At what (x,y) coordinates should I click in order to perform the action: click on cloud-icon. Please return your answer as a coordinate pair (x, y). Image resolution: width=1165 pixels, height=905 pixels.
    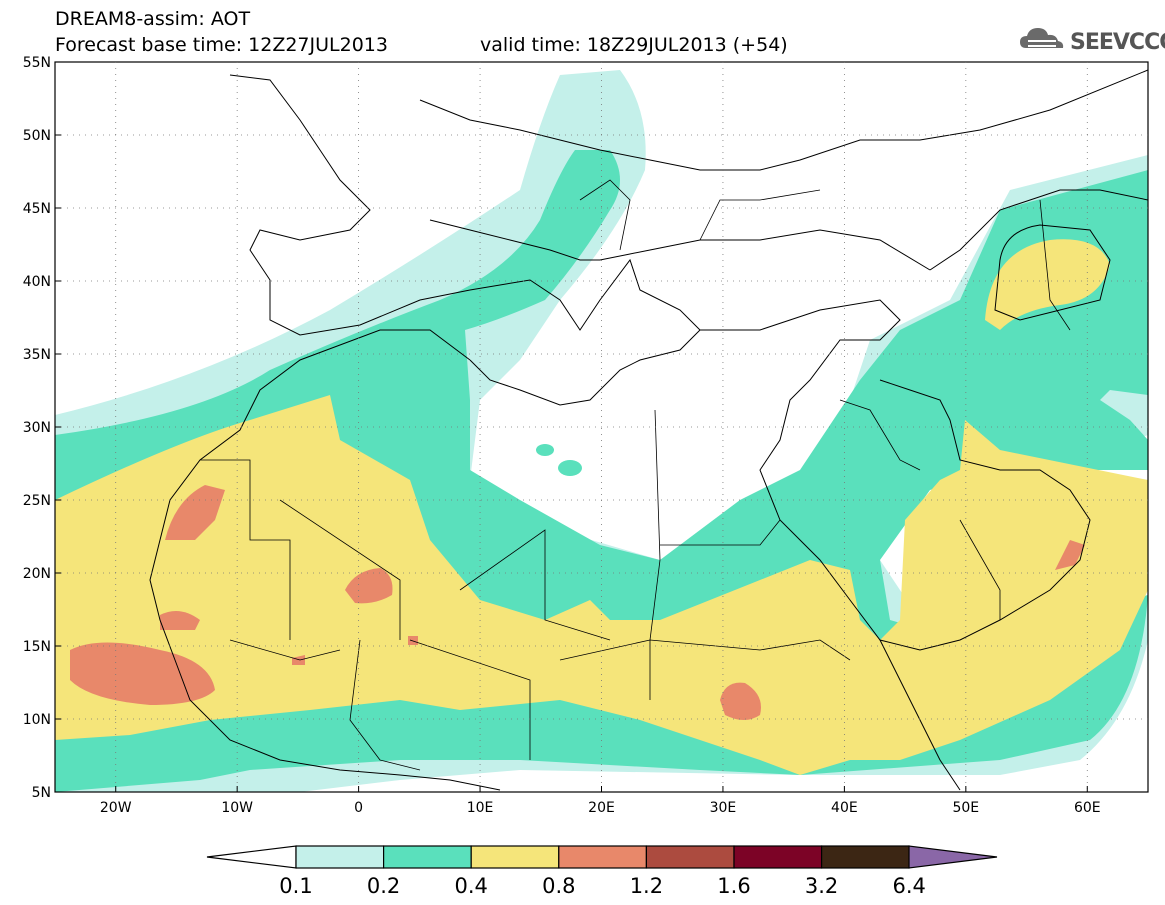
    Looking at the image, I should click on (1042, 38).